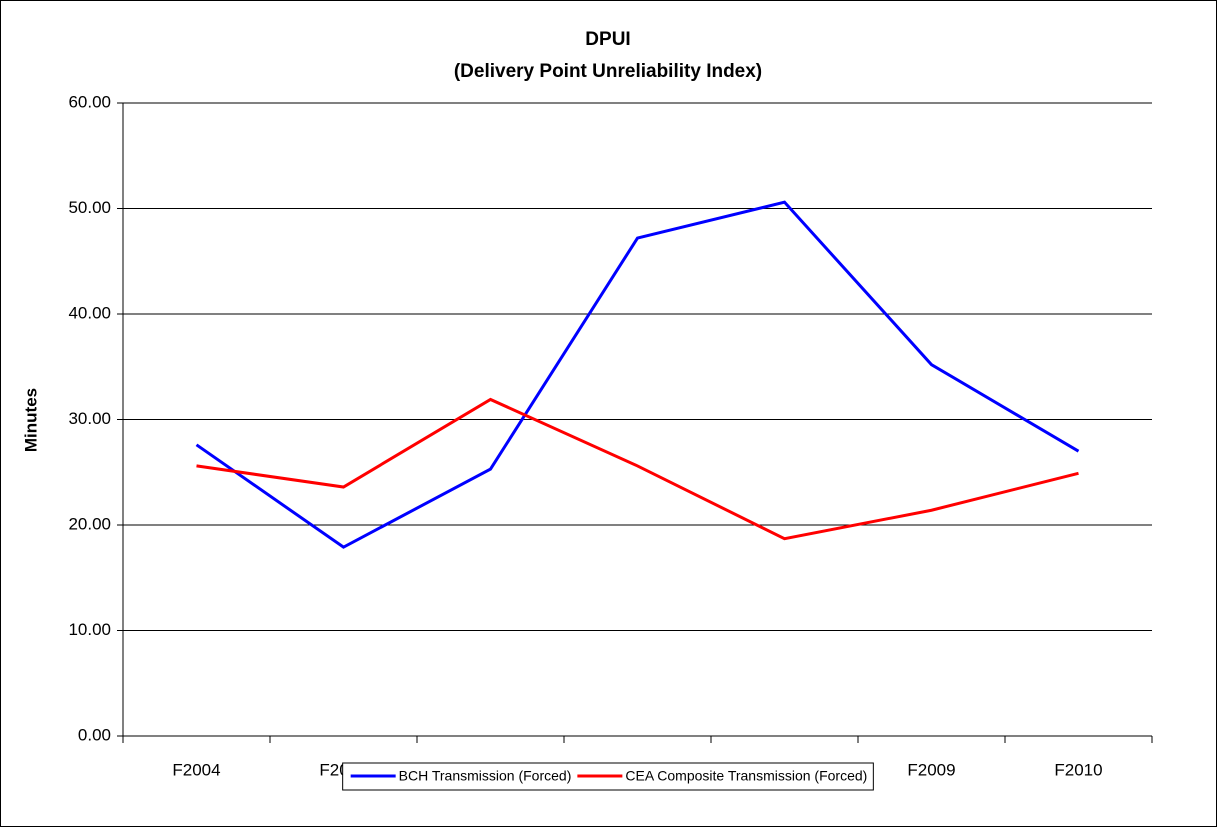  What do you see at coordinates (89, 312) in the screenshot?
I see `y-tick-label: 40.00` at bounding box center [89, 312].